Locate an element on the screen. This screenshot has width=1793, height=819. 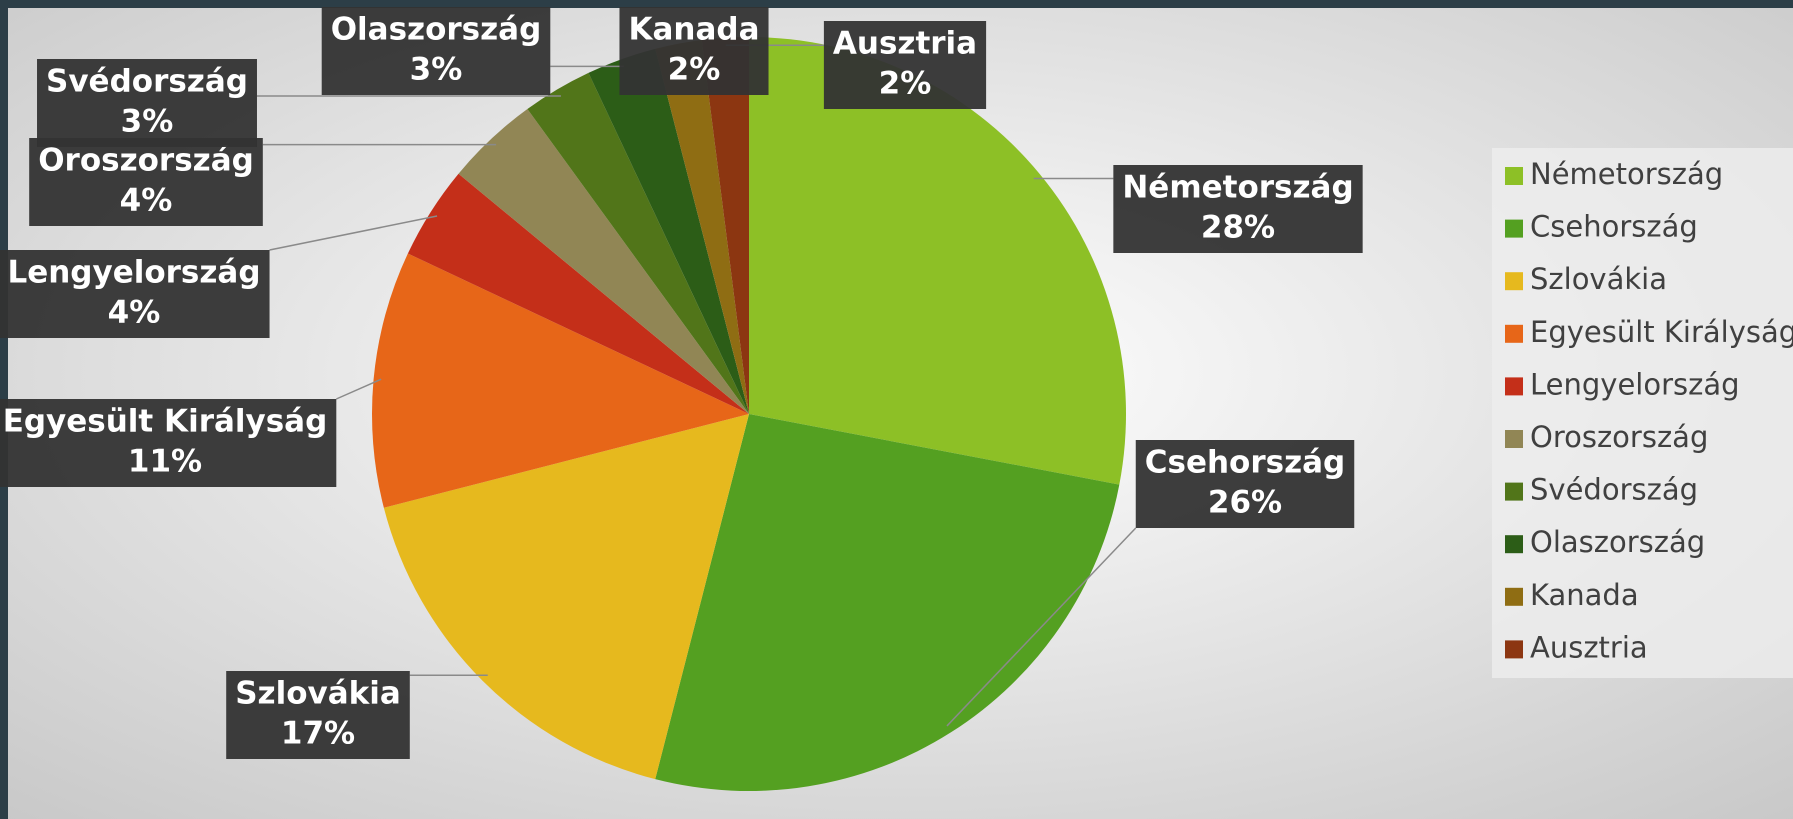
legend-label: Oroszország is located at coordinates (1619, 437).